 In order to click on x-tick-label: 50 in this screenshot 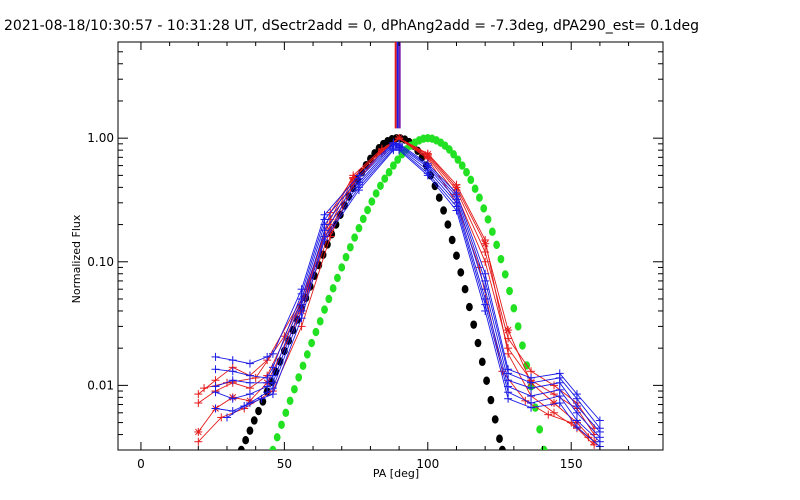, I will do `click(284, 464)`.